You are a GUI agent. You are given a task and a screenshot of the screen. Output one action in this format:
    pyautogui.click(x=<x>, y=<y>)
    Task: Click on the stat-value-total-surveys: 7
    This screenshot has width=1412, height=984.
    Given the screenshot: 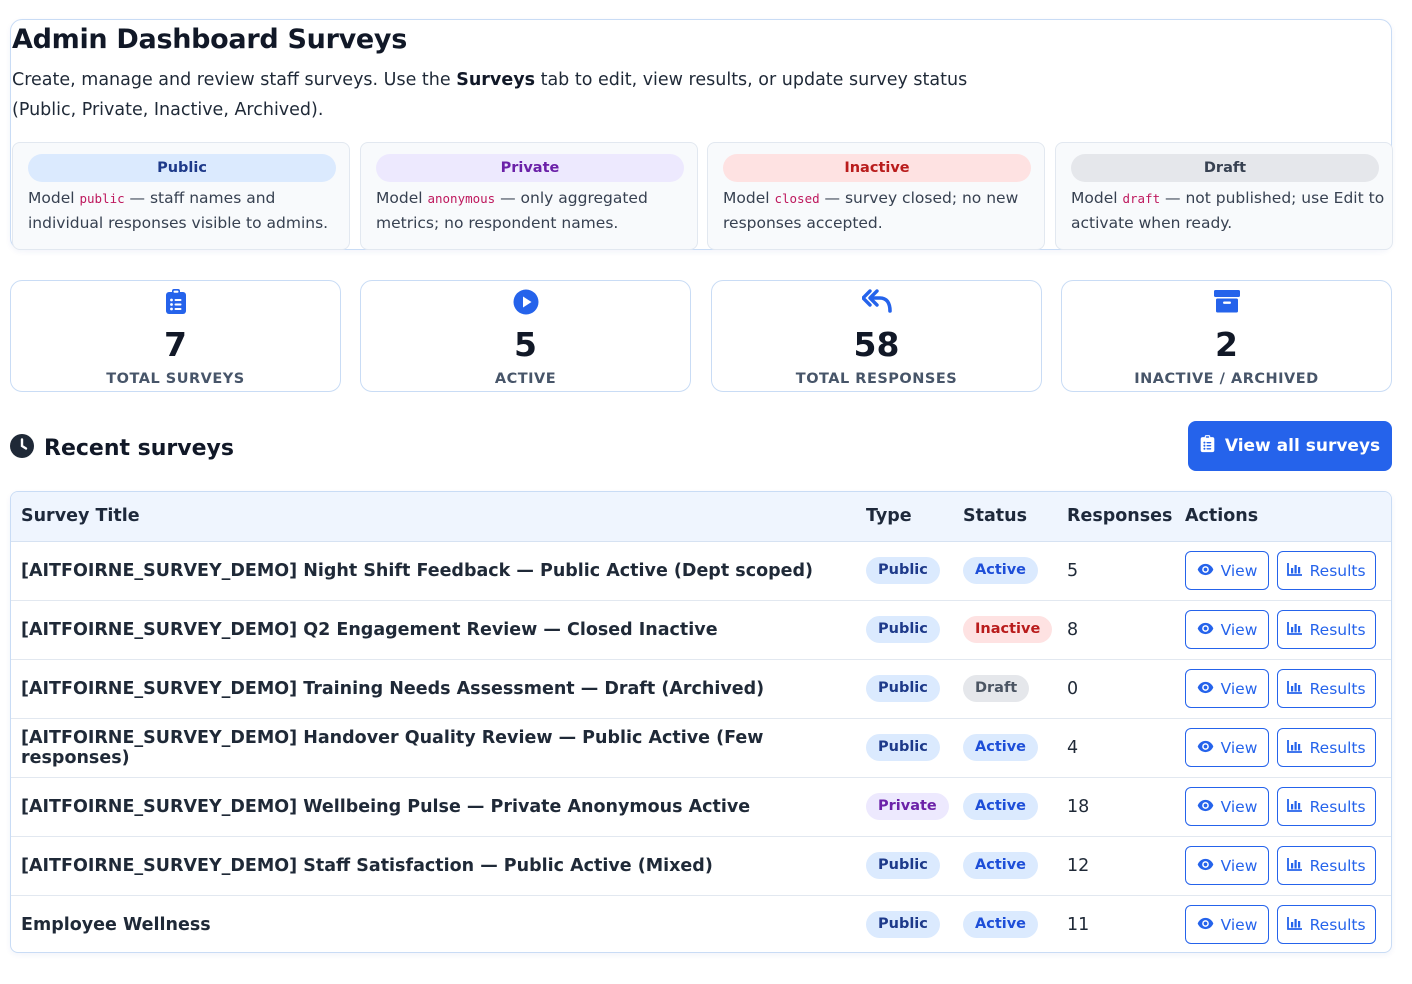 What is the action you would take?
    pyautogui.click(x=175, y=344)
    